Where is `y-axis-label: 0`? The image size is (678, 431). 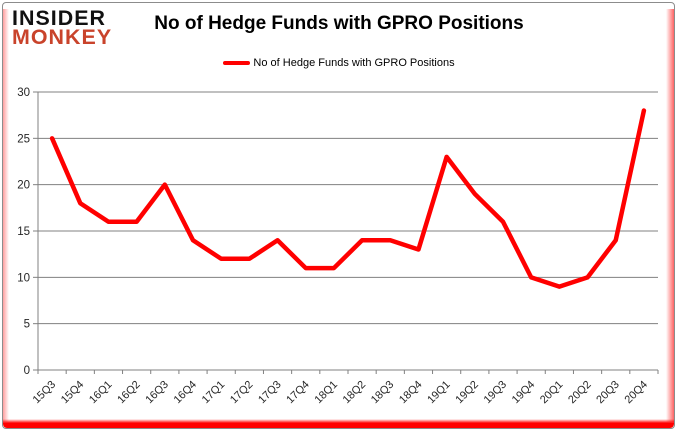
y-axis-label: 0 is located at coordinates (27, 371).